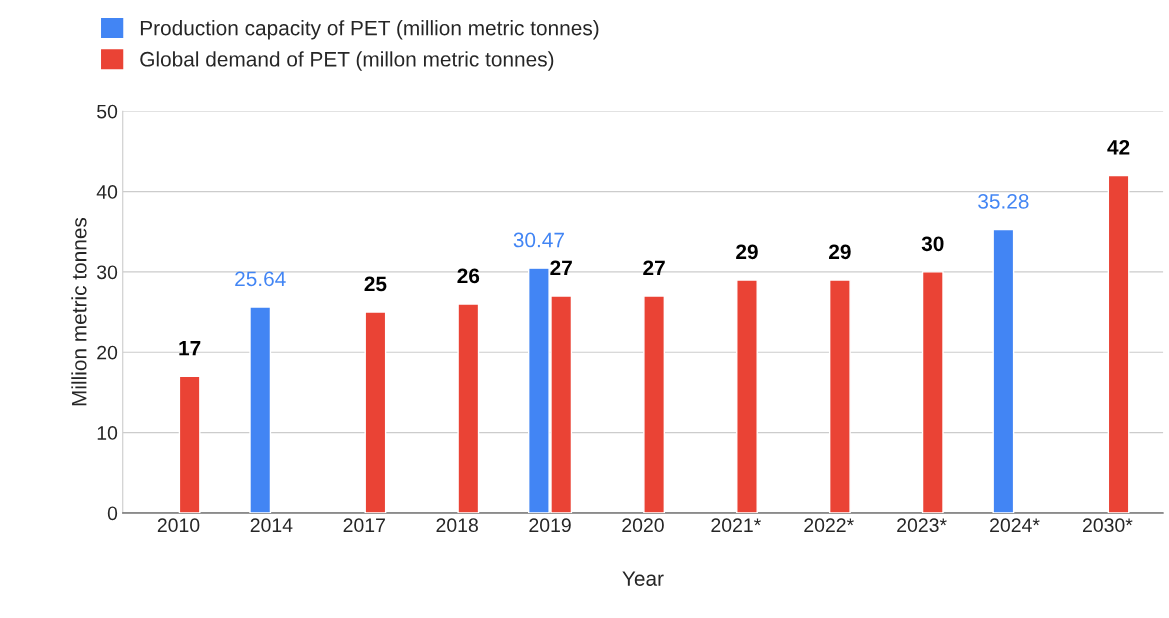  Describe the element at coordinates (1003, 201) in the screenshot. I see `data-label: 35.28` at that location.